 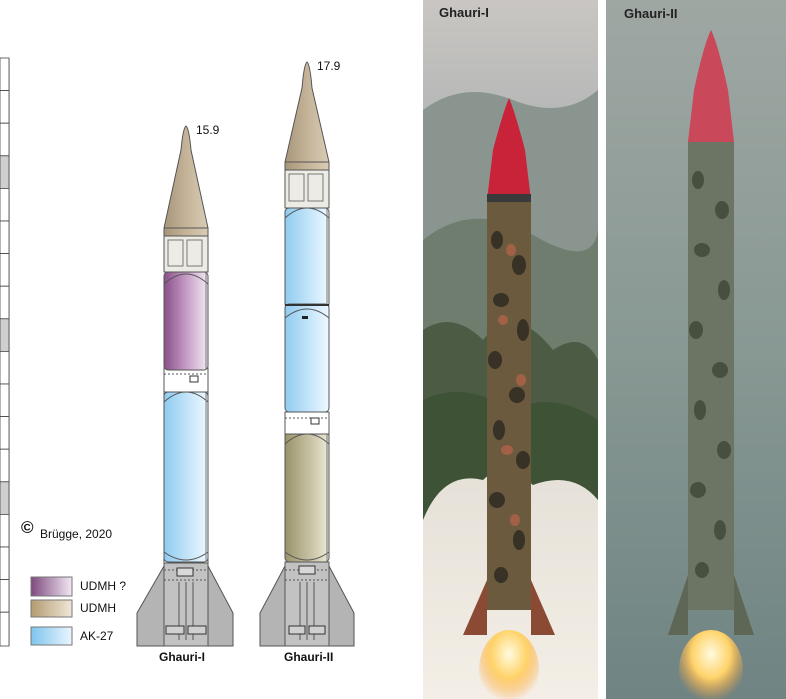 I want to click on ghauri-1-equipment-bay, so click(x=186, y=254).